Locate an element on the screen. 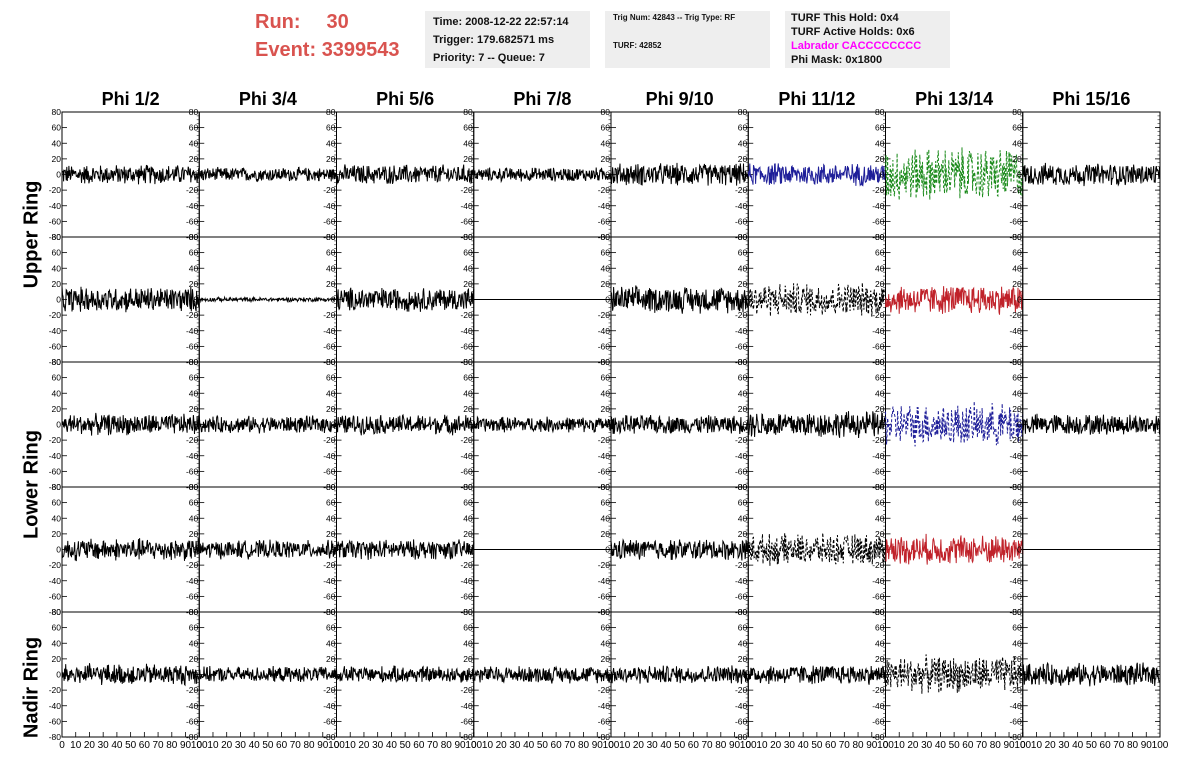 Image resolution: width=1196 pixels, height=772 pixels. labrador-text: Labrador CACCCCCCCC is located at coordinates (856, 46).